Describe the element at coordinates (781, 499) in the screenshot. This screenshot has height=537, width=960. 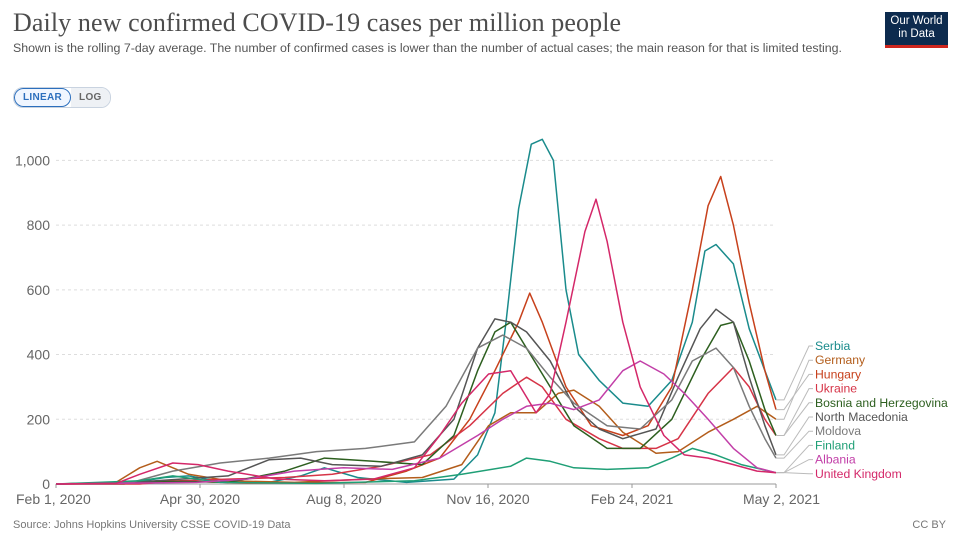
I see `x-tick-label: May 2, 2021` at that location.